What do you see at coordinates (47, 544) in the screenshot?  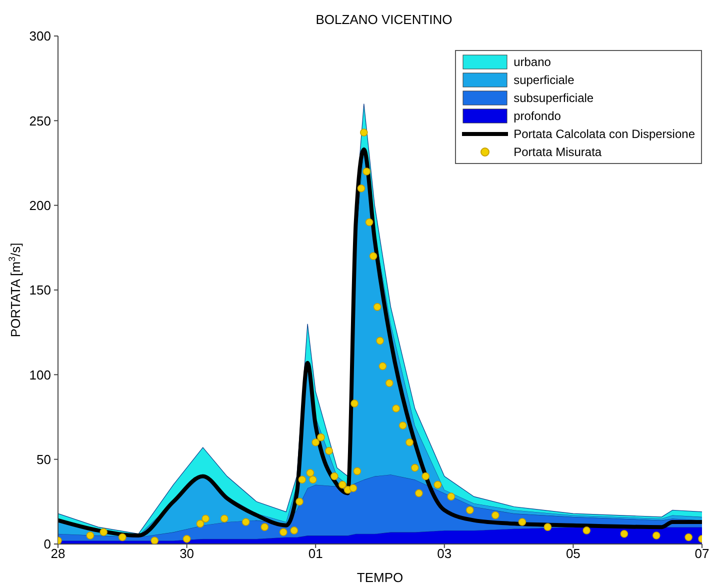 I see `y-tick-label: 0` at bounding box center [47, 544].